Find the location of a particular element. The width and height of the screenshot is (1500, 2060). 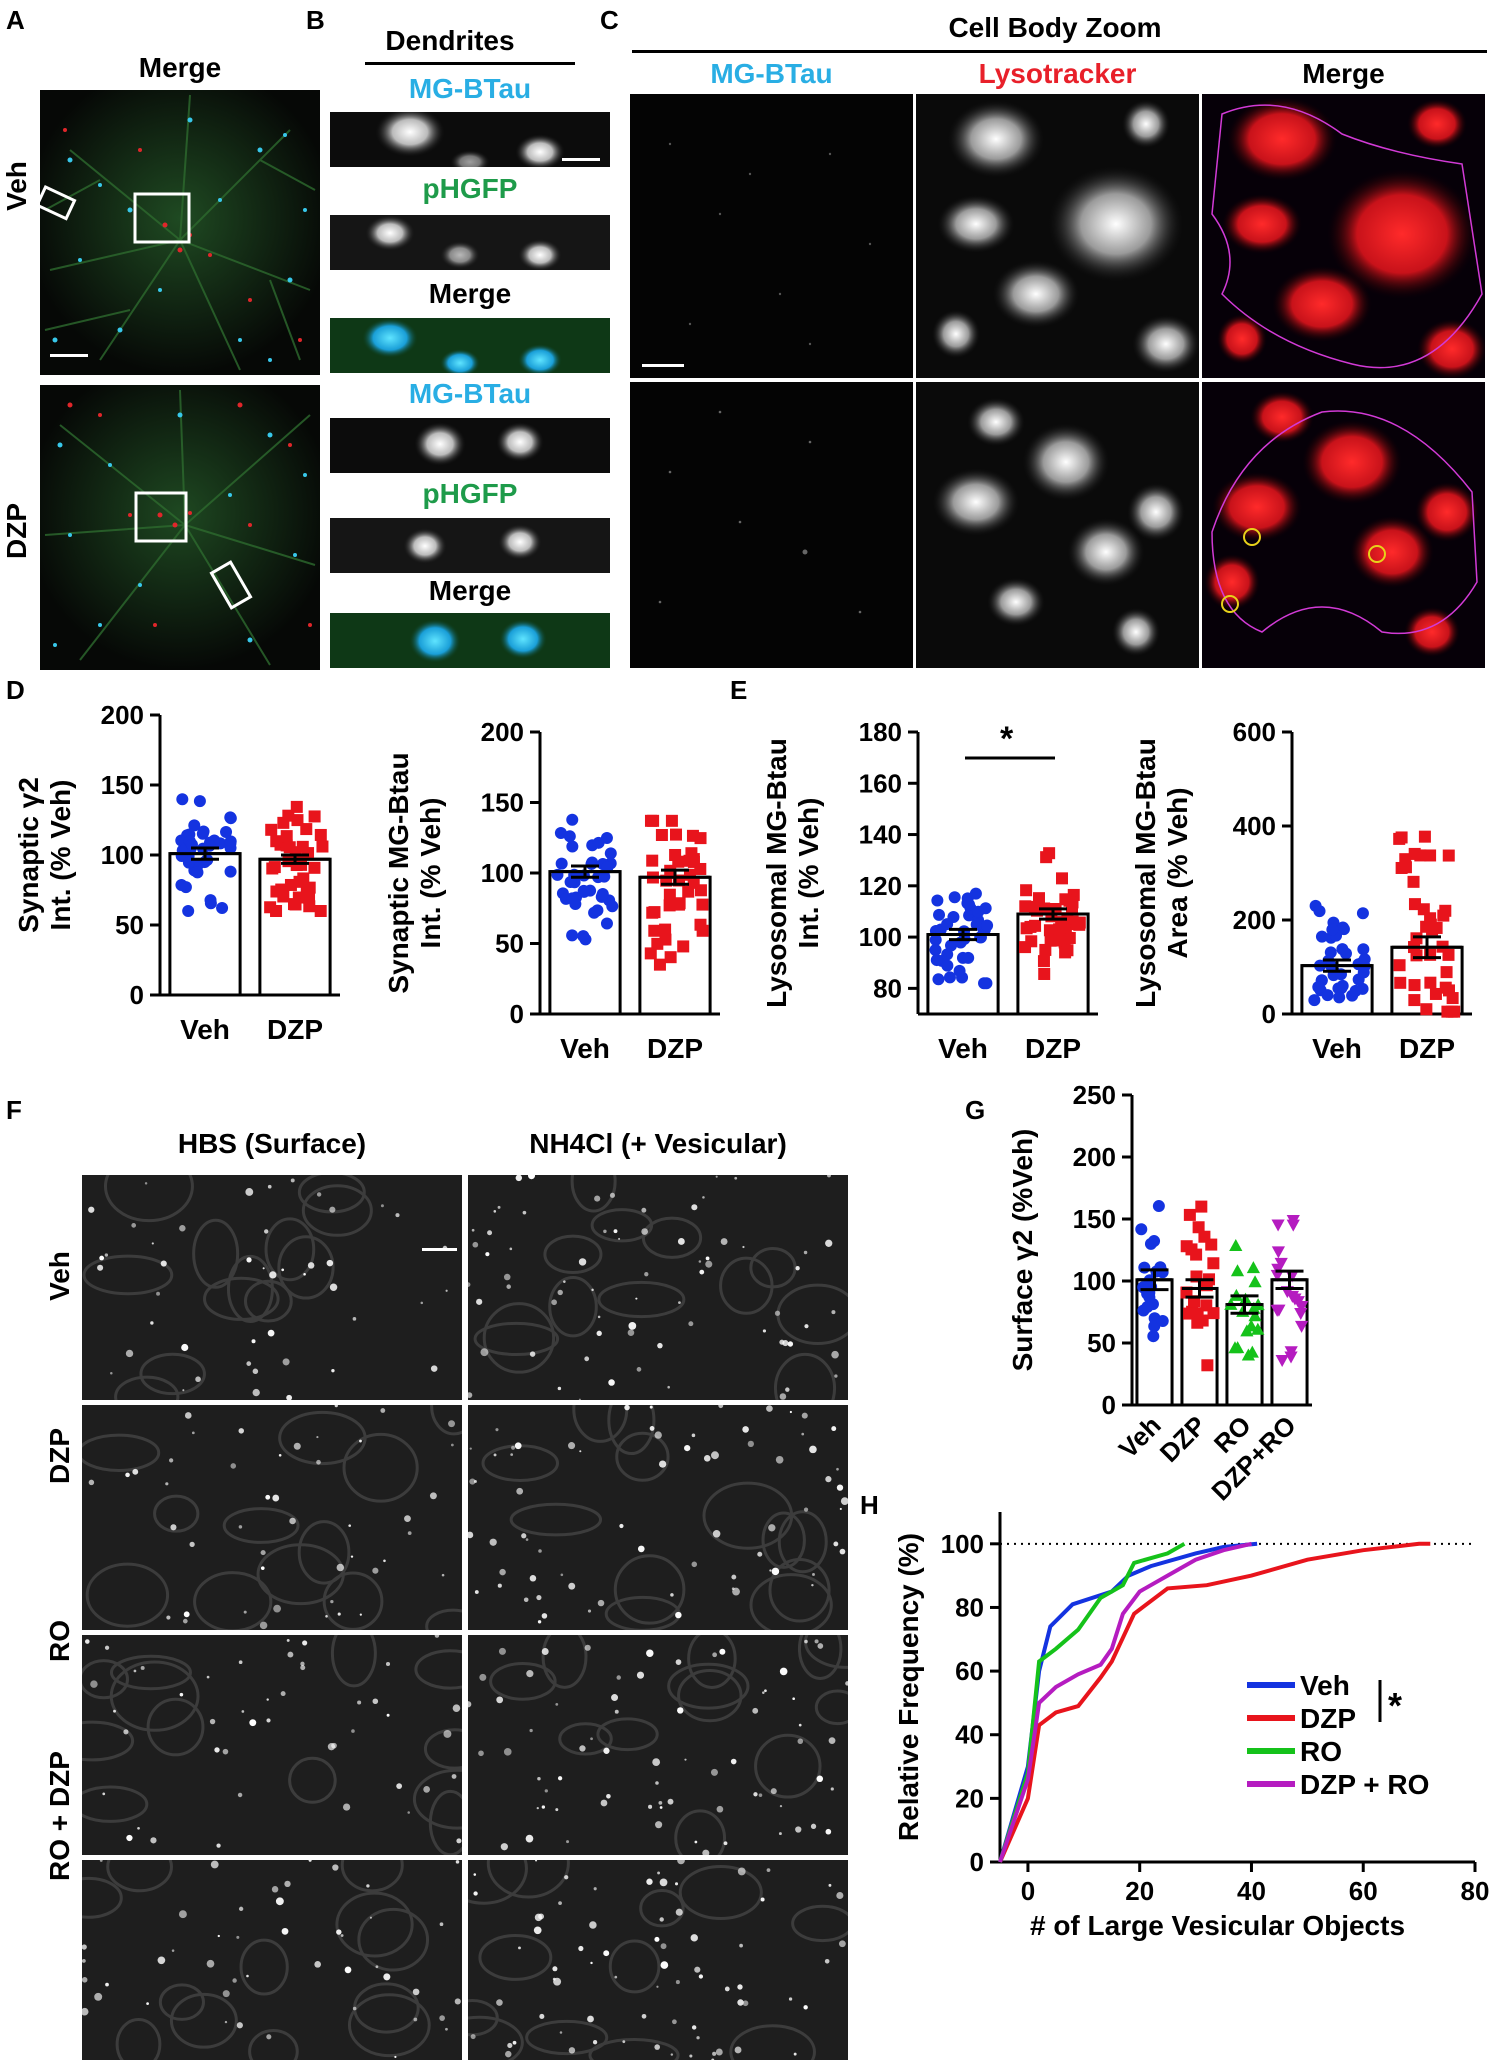

y-axis-label: Synaptic MG-Btau is located at coordinates (398, 872).